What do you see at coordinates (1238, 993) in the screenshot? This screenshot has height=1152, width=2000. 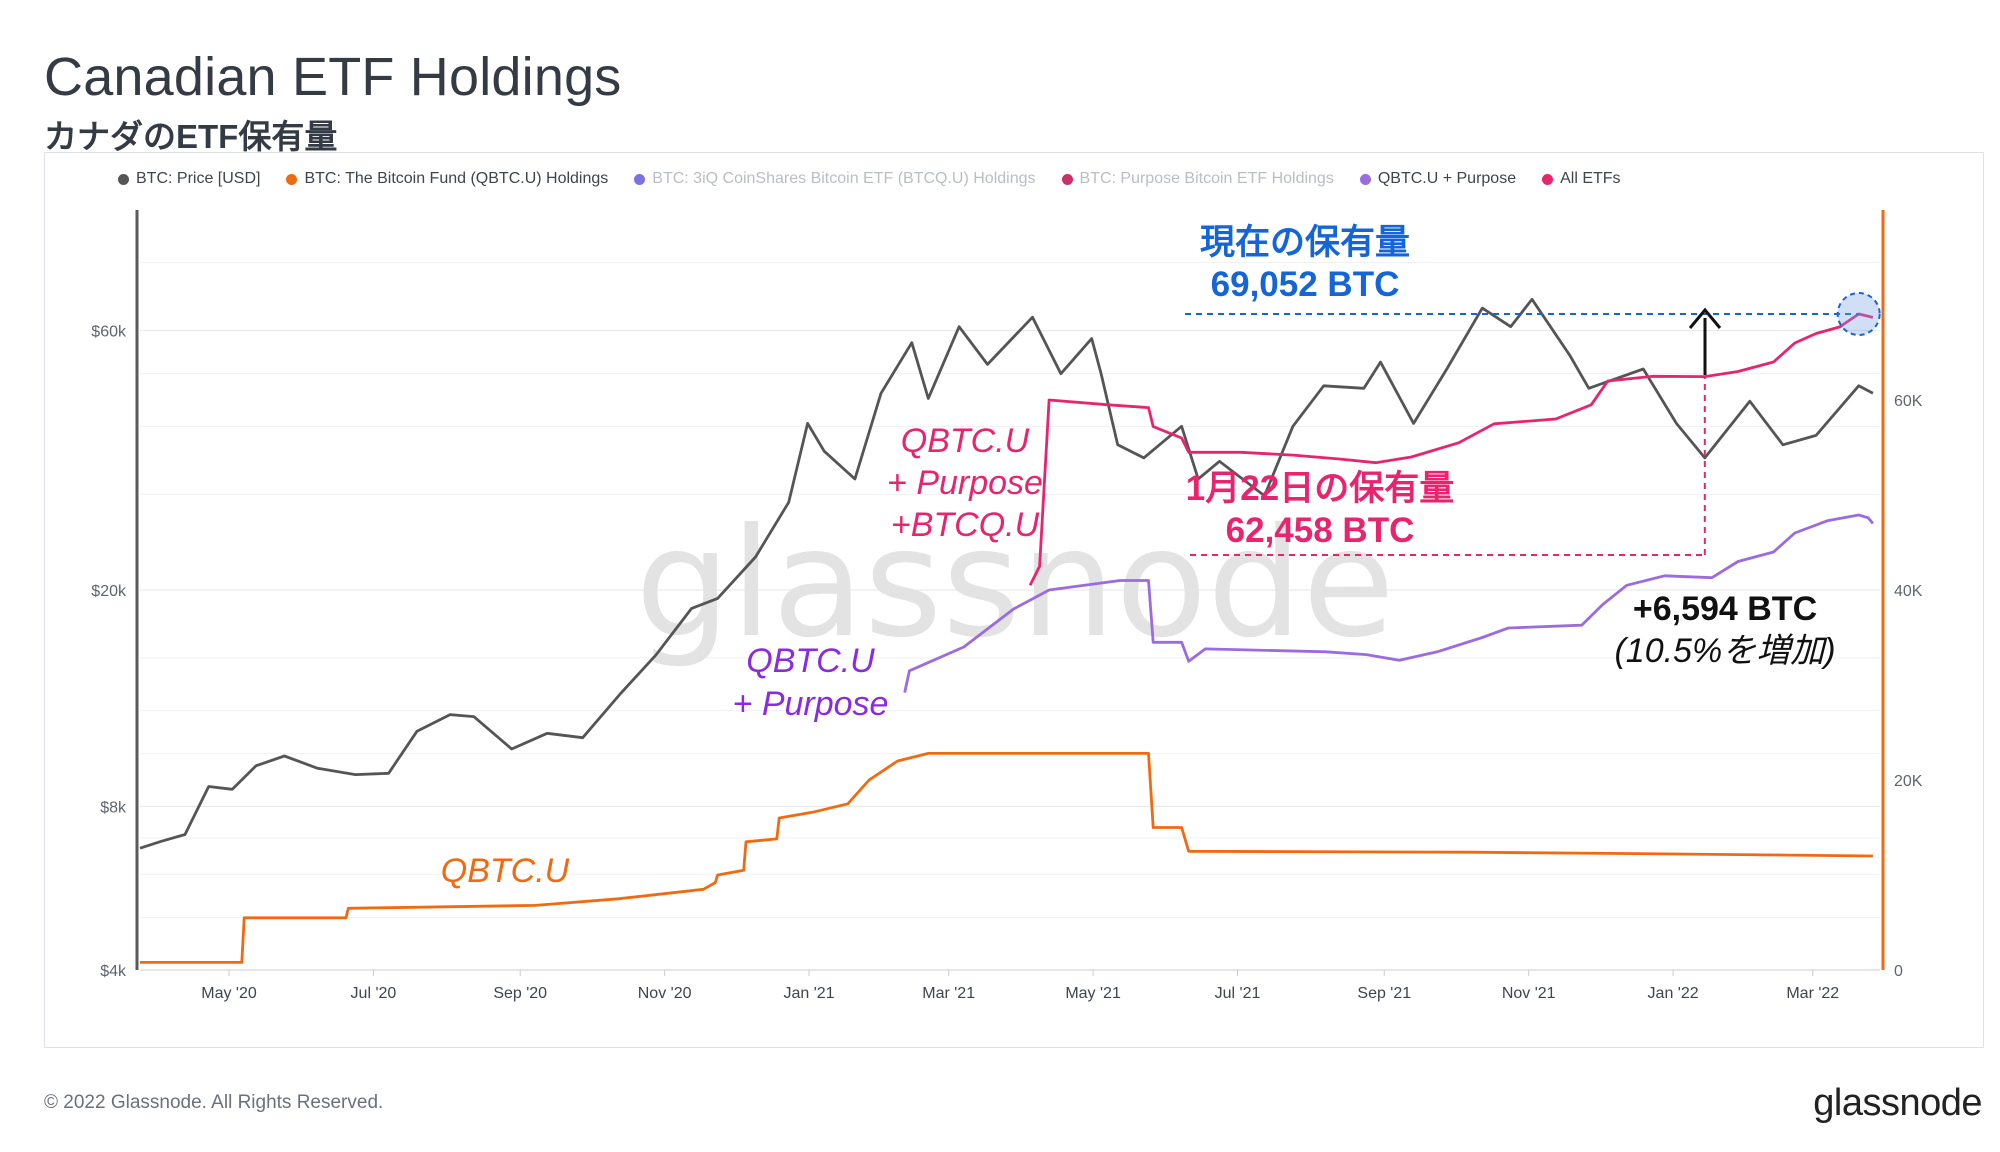 I see `x-tick-label: Jul '21` at bounding box center [1238, 993].